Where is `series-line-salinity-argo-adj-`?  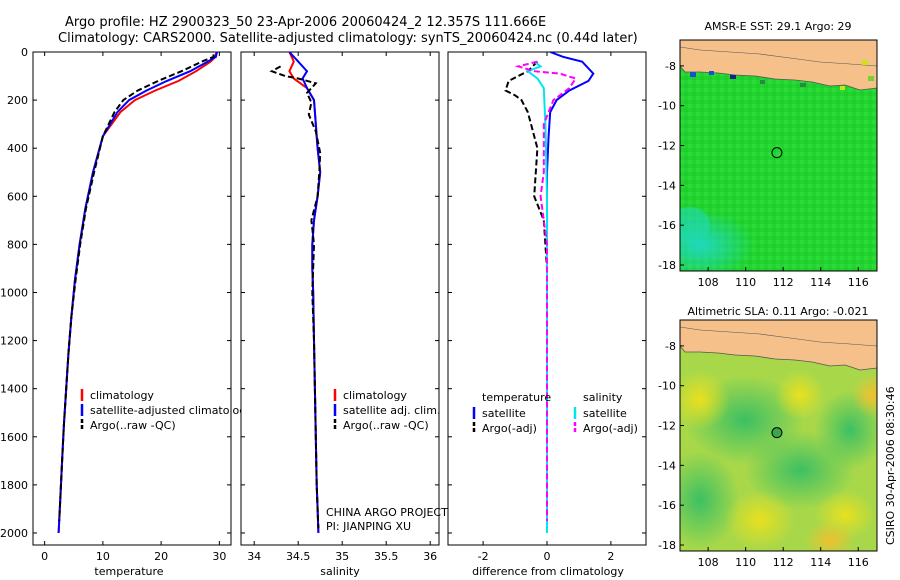
series-line-salinity-argo-adj- is located at coordinates (546, 290).